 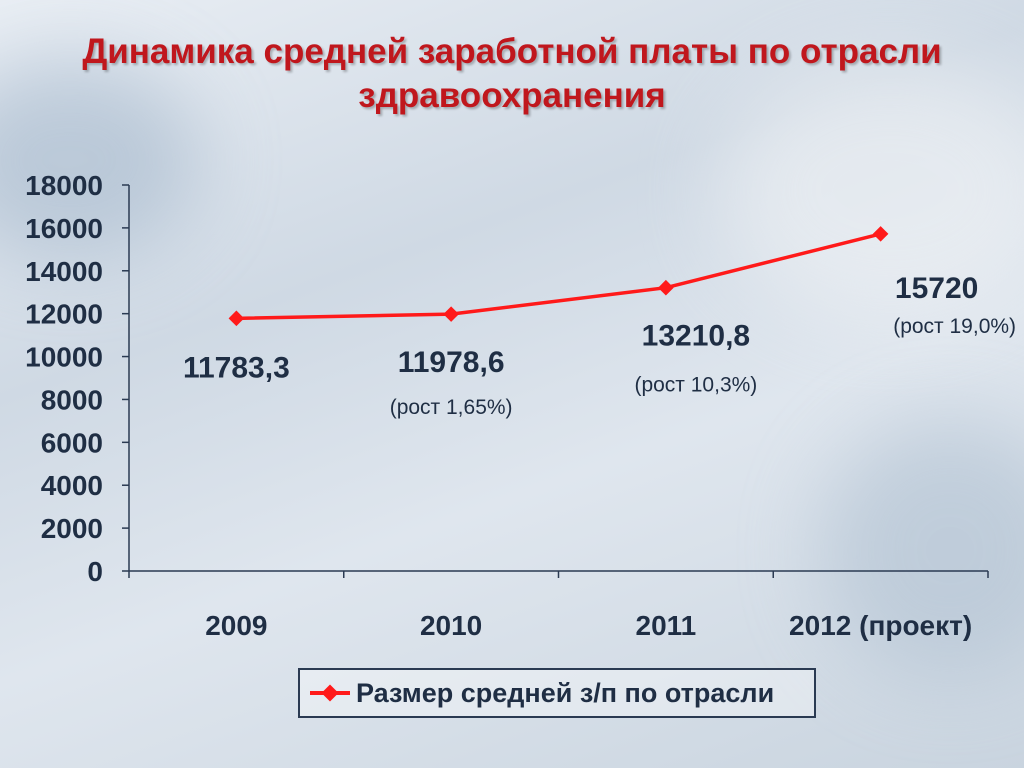 What do you see at coordinates (565, 692) in the screenshot?
I see `legend-label: Размер средней з/п по отрасли` at bounding box center [565, 692].